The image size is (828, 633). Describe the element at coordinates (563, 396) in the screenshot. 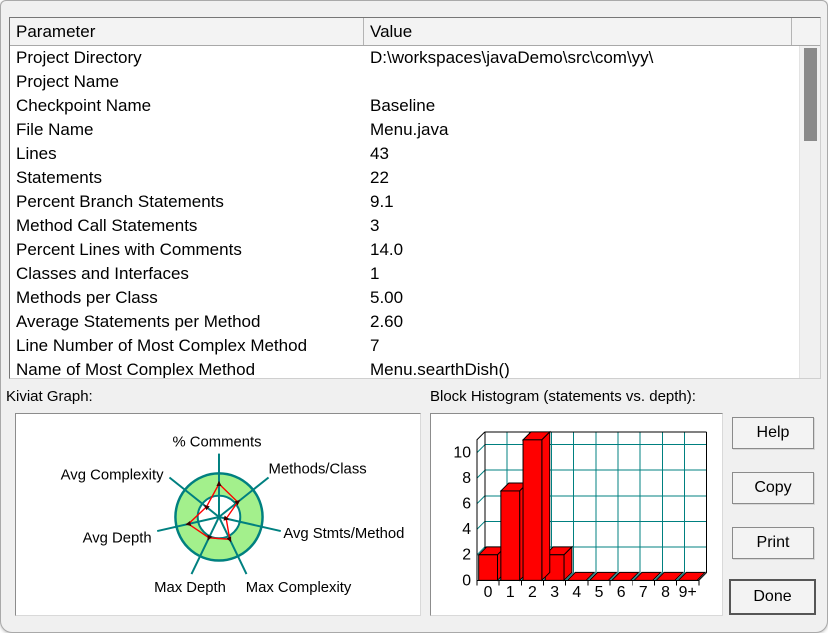

I see `histogram-label: Block Histogram (statements vs. depth):` at that location.